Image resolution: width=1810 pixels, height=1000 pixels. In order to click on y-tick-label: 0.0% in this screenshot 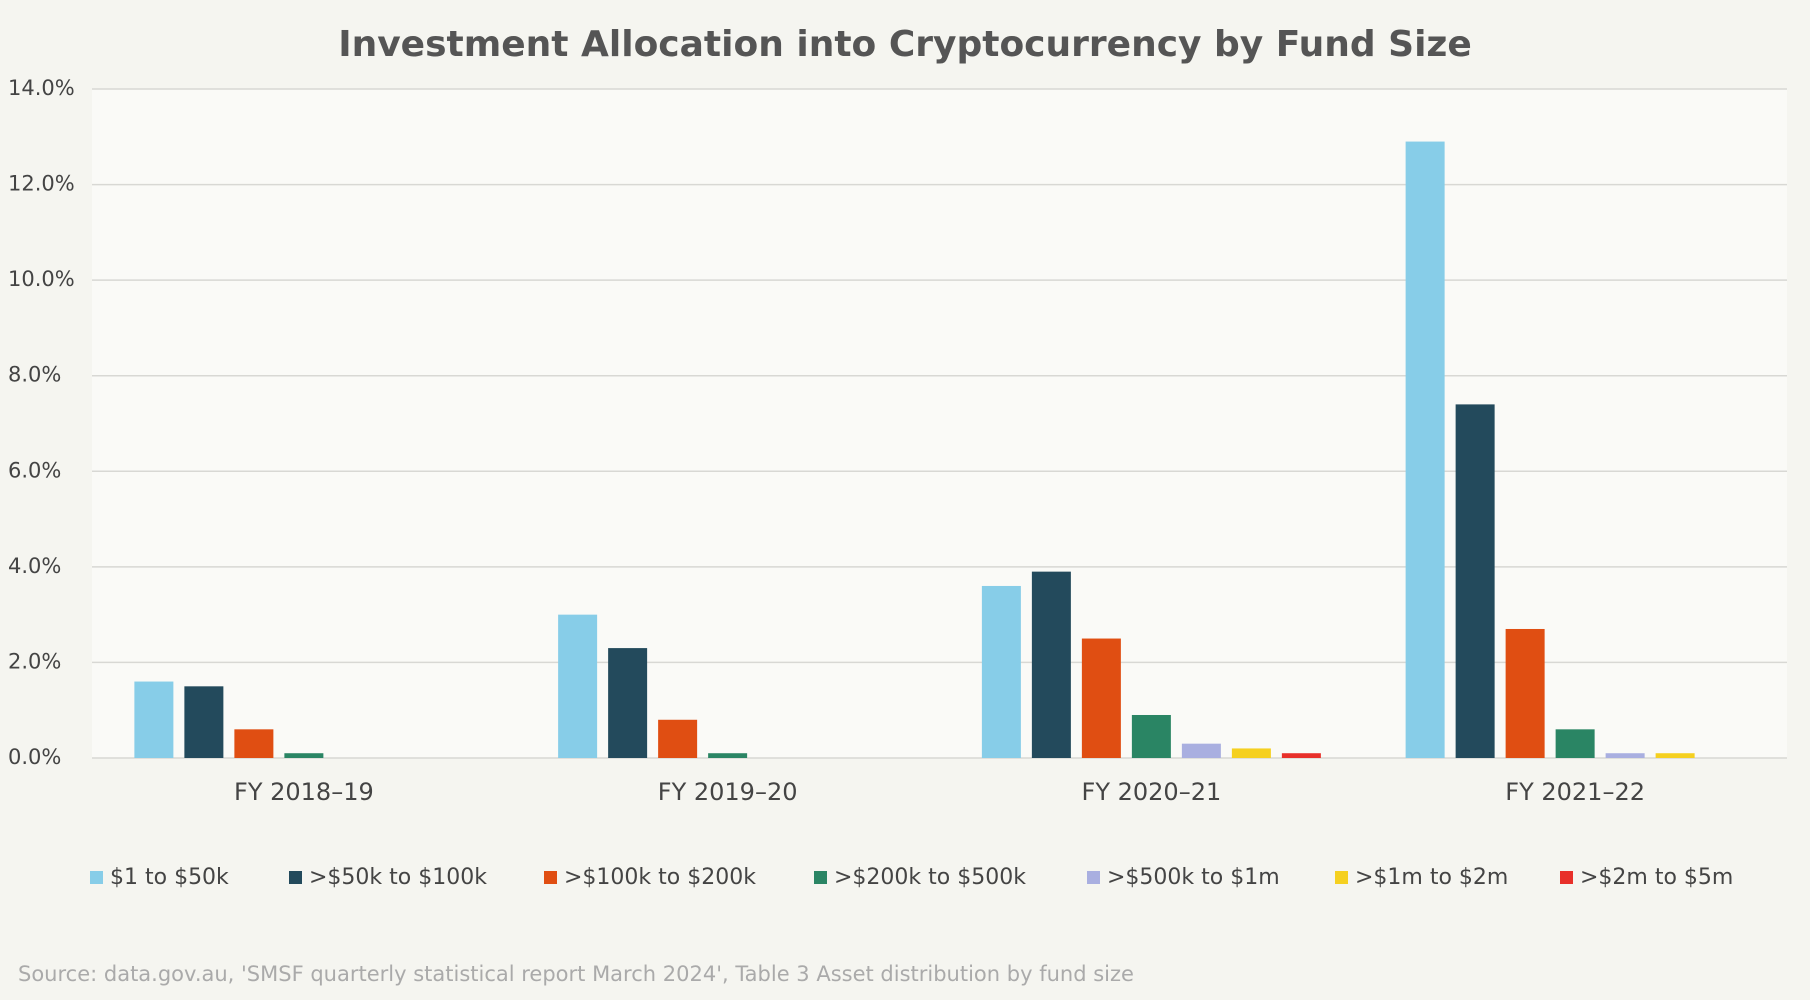, I will do `click(34, 757)`.